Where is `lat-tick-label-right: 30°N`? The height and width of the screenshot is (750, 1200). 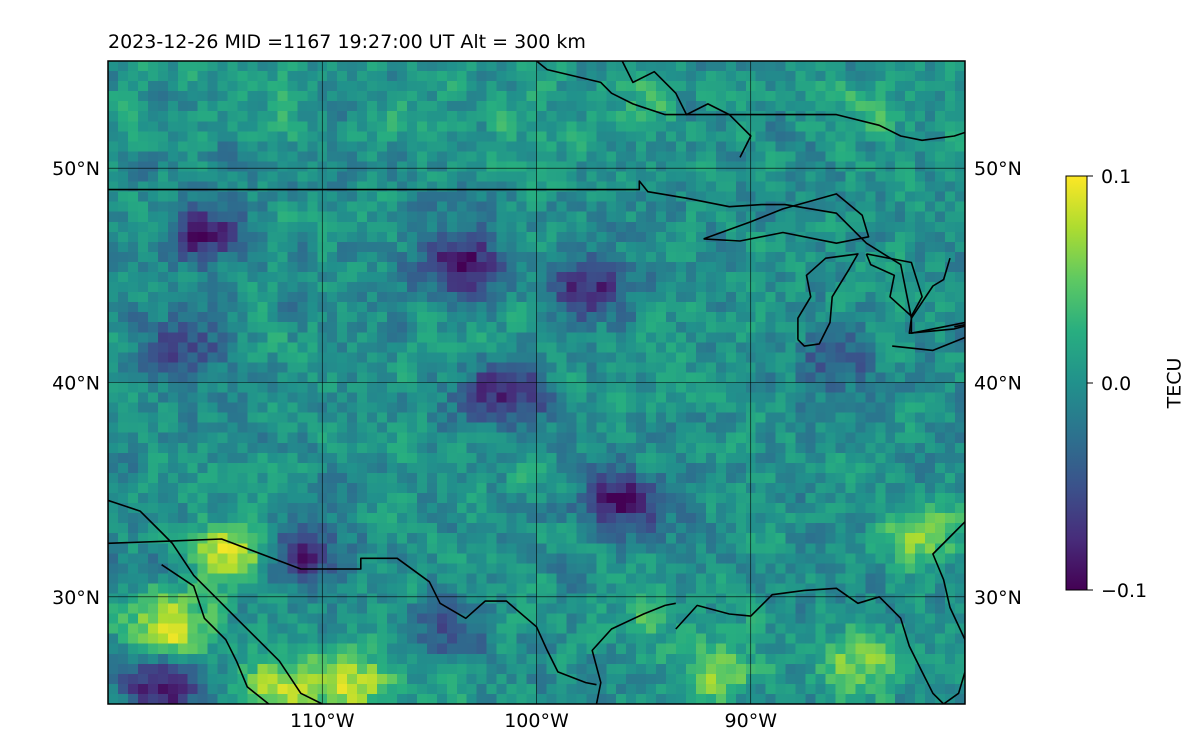
lat-tick-label-right: 30°N is located at coordinates (998, 598).